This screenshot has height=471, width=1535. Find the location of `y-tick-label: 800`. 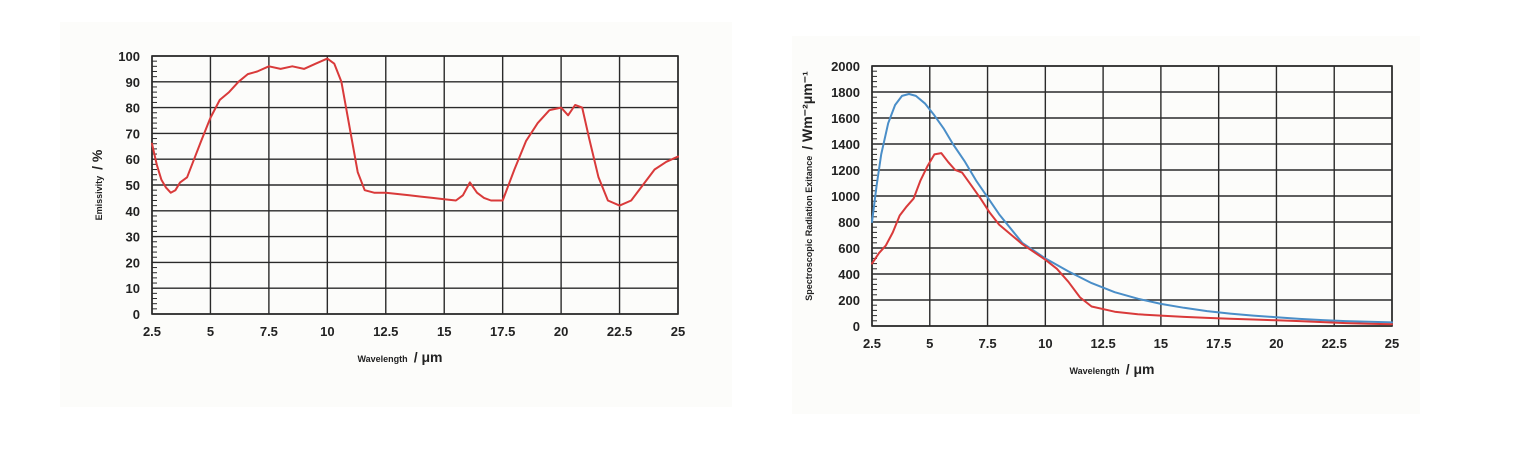

y-tick-label: 800 is located at coordinates (849, 222).